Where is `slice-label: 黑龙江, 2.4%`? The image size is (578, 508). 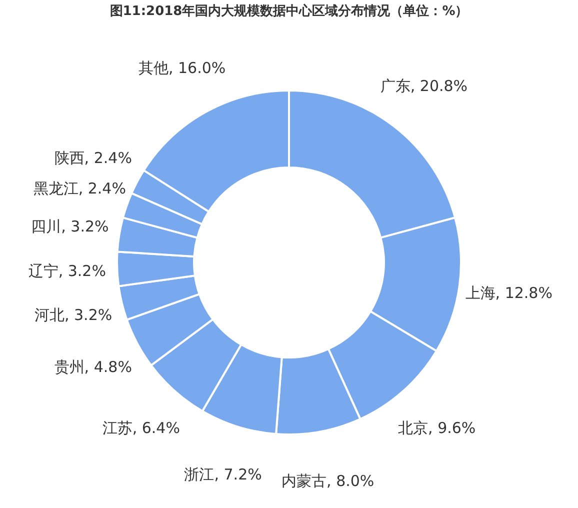
slice-label: 黑龙江, 2.4% is located at coordinates (79, 189).